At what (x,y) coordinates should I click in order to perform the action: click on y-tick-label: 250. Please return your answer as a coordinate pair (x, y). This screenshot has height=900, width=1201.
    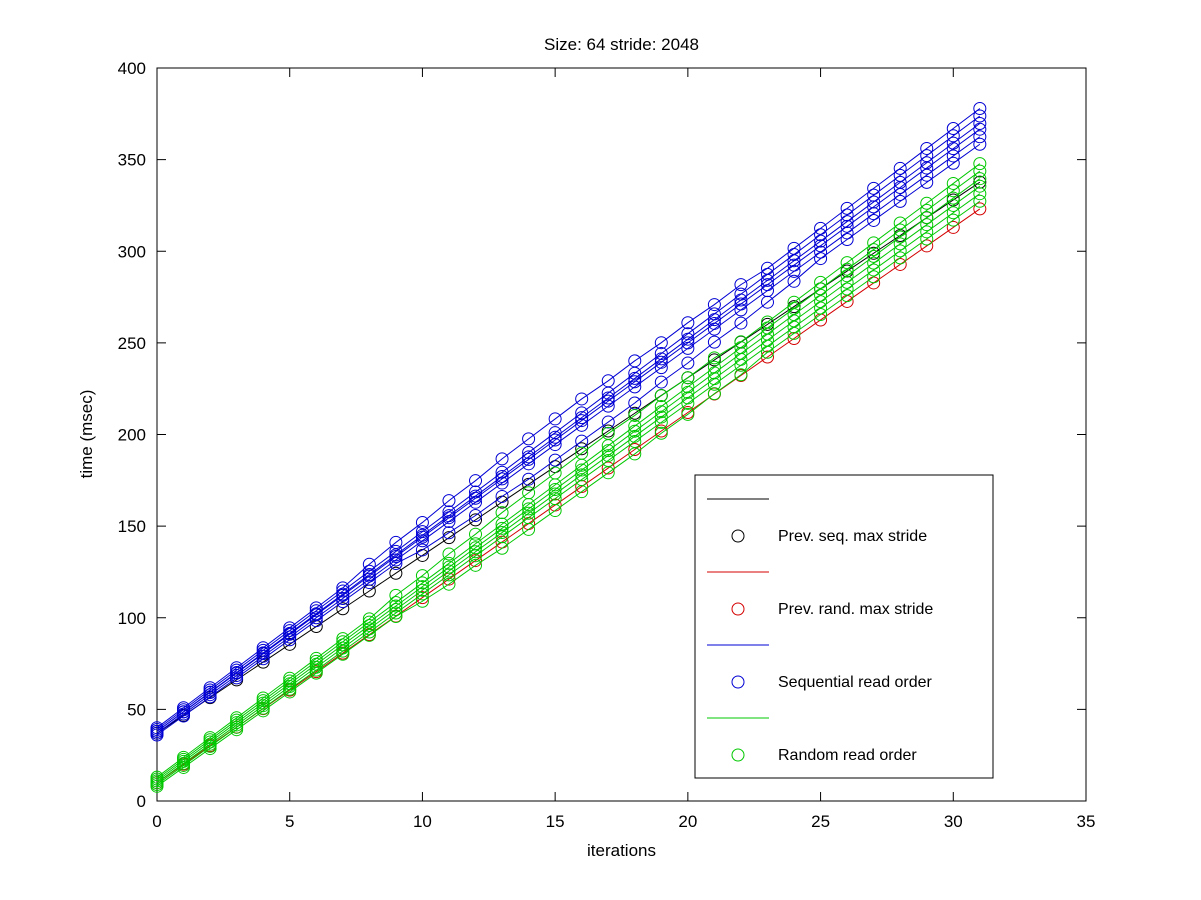
    Looking at the image, I should click on (132, 343).